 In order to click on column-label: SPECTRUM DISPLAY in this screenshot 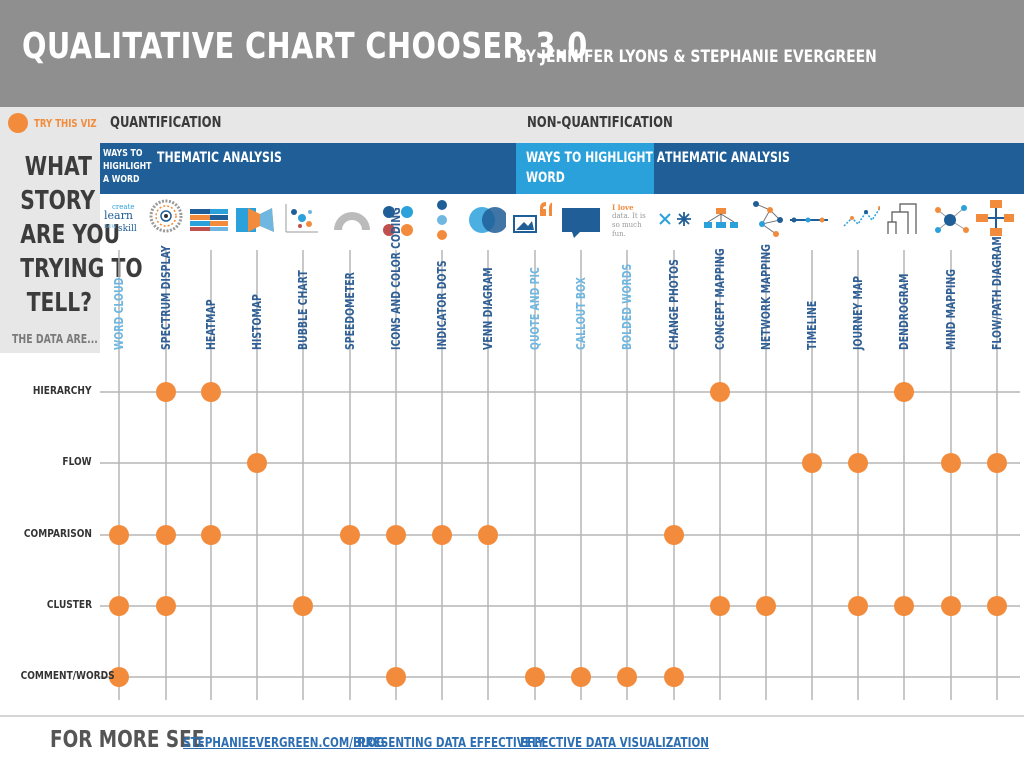, I will do `click(166, 297)`.